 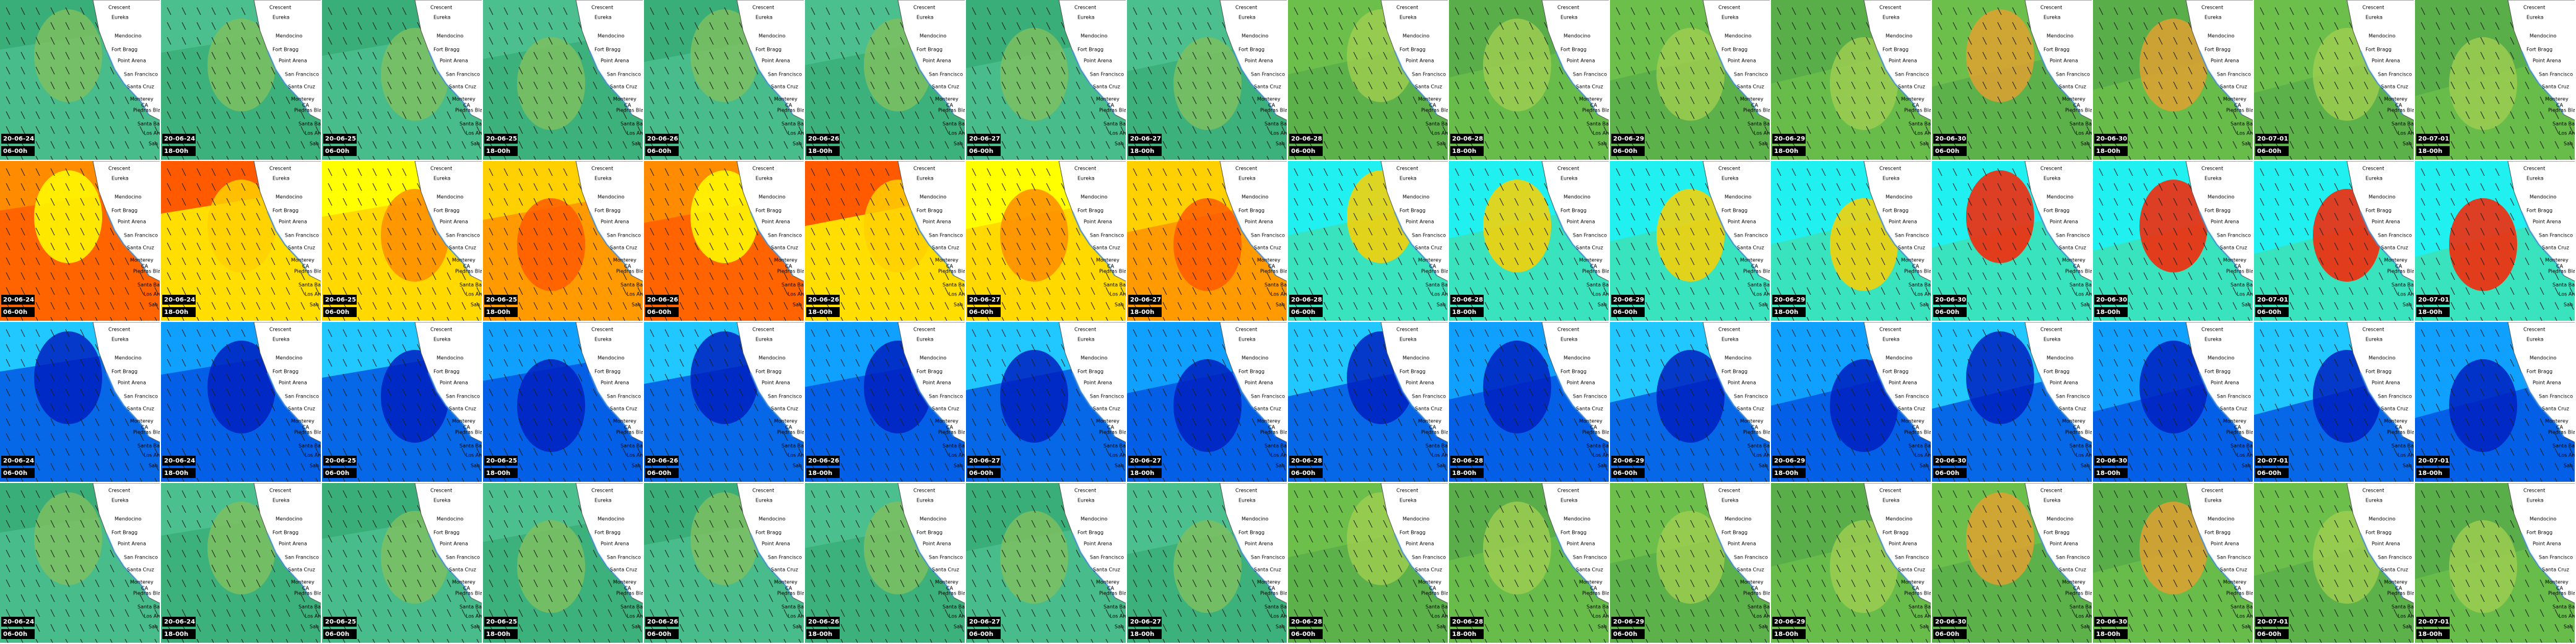 What do you see at coordinates (18, 300) in the screenshot?
I see `date-label: 20-06-24` at bounding box center [18, 300].